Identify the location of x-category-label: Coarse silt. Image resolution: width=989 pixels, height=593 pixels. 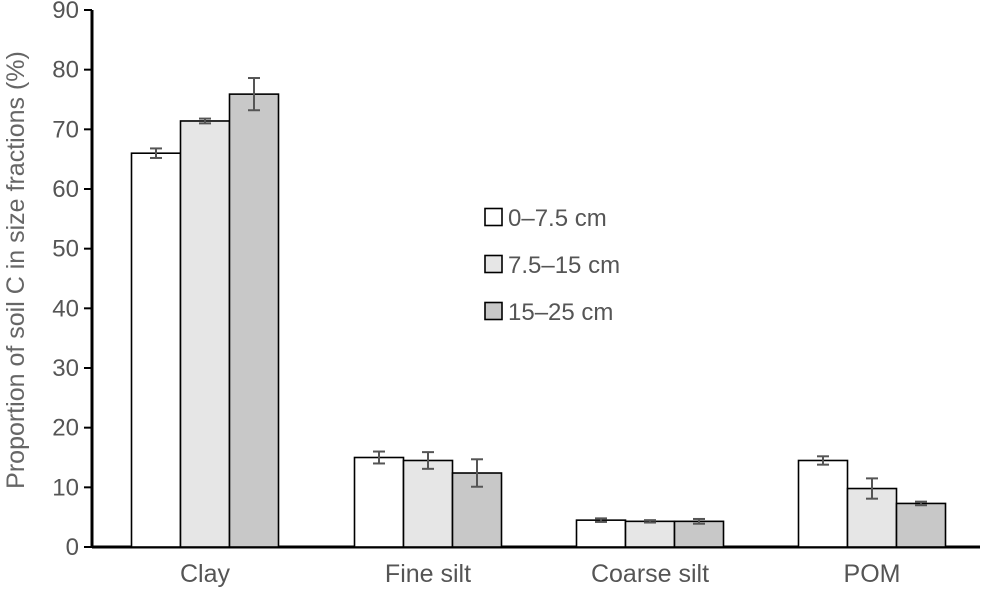
(650, 574).